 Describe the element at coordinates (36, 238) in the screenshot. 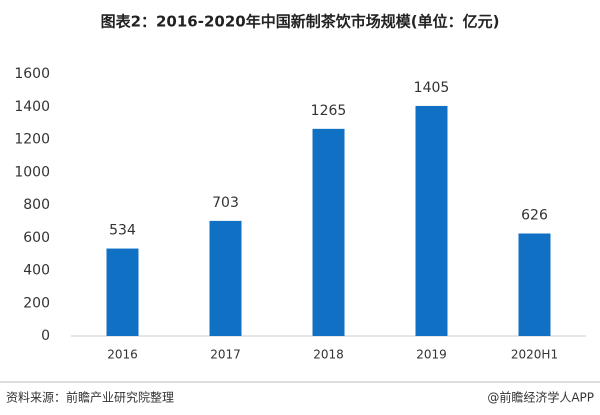

I see `y-tick-label: 600` at that location.